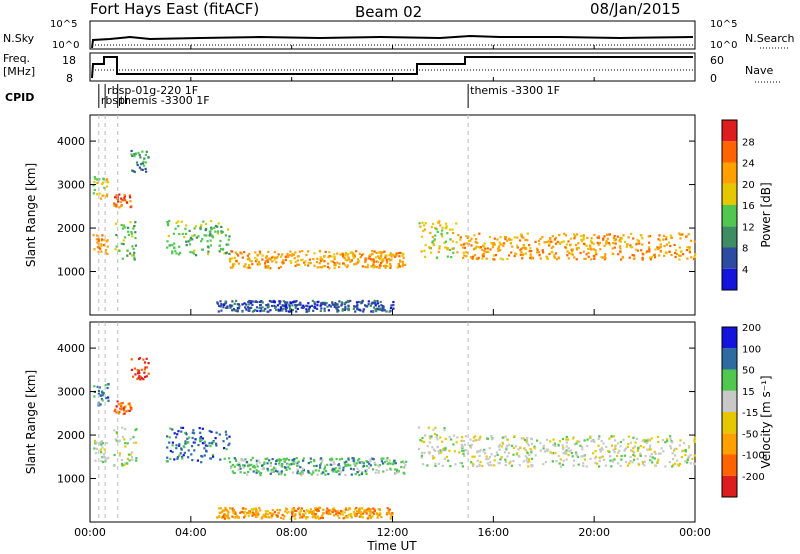 This screenshot has height=554, width=800. What do you see at coordinates (31, 422) in the screenshot?
I see `velocity-ylabel: Slant Range [km]` at bounding box center [31, 422].